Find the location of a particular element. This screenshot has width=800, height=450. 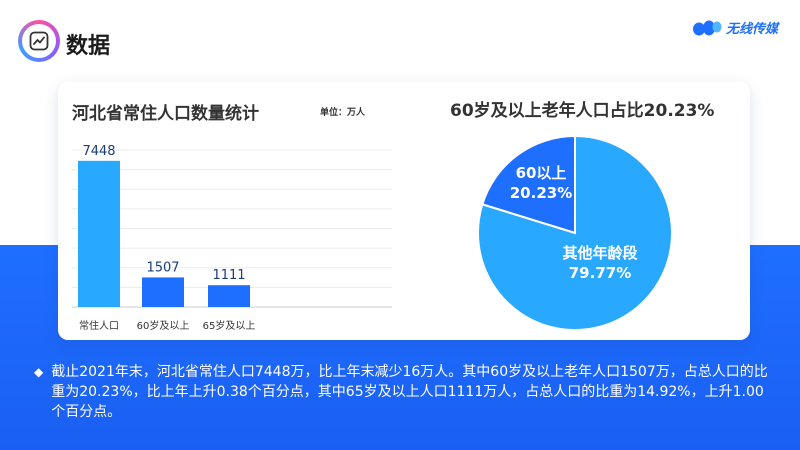

bar-category-label: 60岁及以上 is located at coordinates (163, 325).